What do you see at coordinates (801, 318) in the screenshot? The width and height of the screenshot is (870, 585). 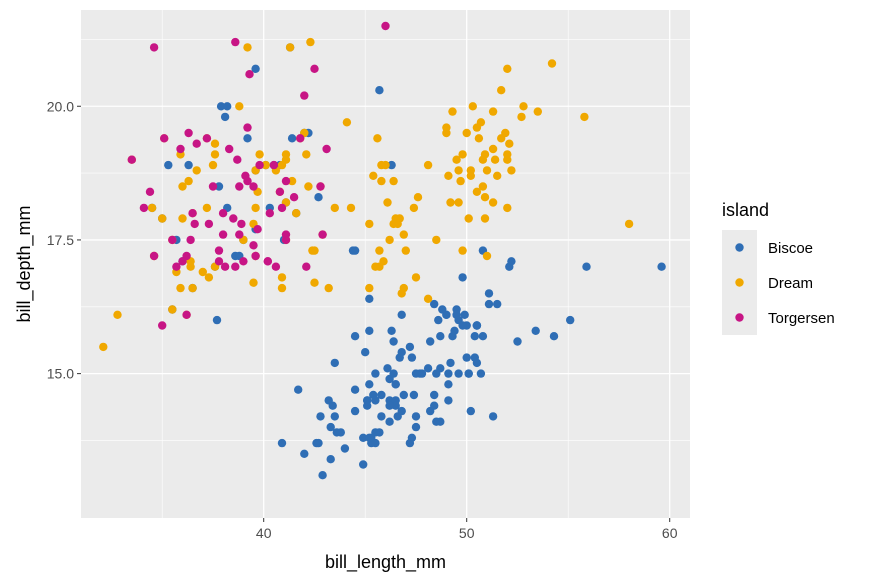 I see `legend-label-torgersen: Torgersen` at bounding box center [801, 318].